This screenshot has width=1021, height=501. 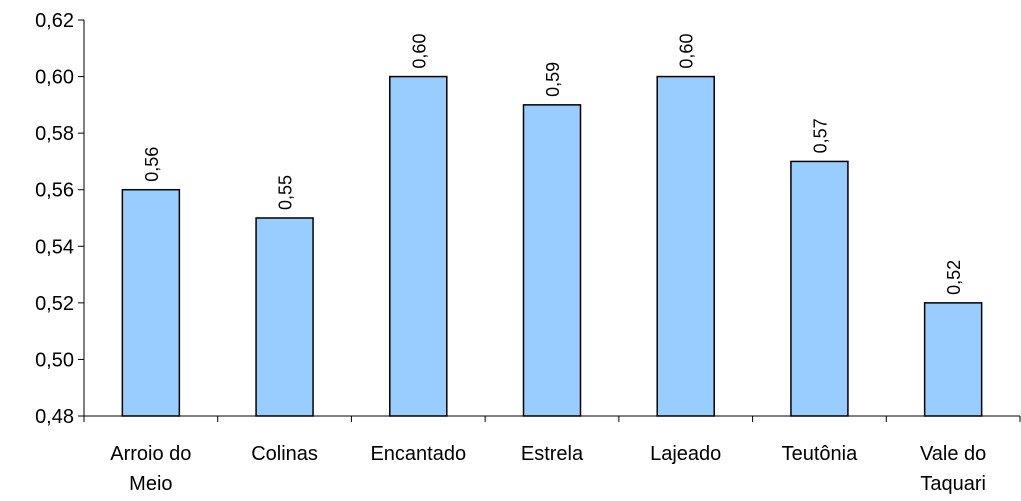 What do you see at coordinates (953, 484) in the screenshot?
I see `x-category-label: Taquari` at bounding box center [953, 484].